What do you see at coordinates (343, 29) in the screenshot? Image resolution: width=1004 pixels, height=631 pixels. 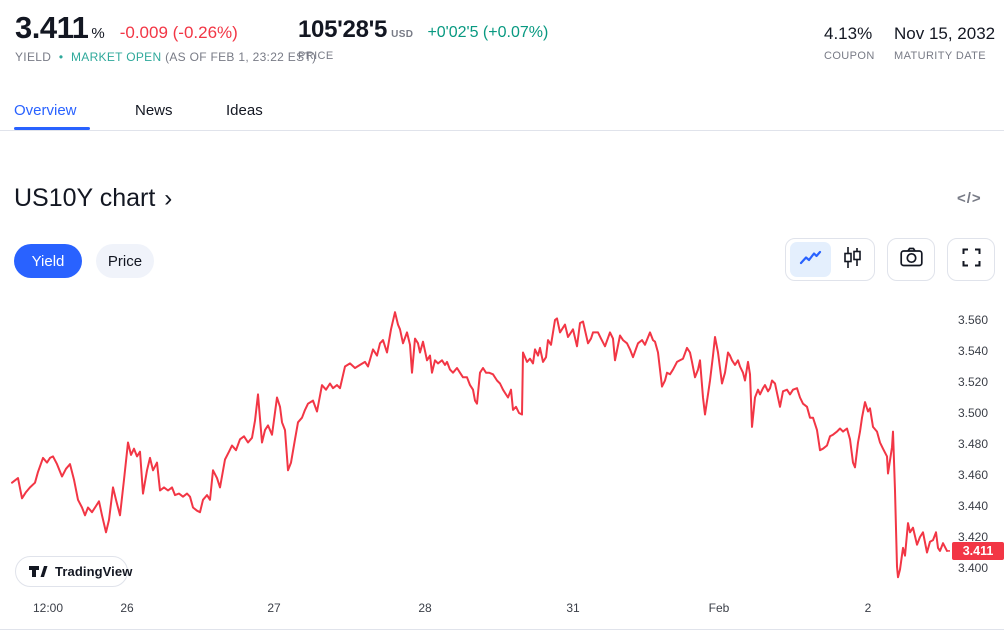 I see `price-value: 105'28'5` at bounding box center [343, 29].